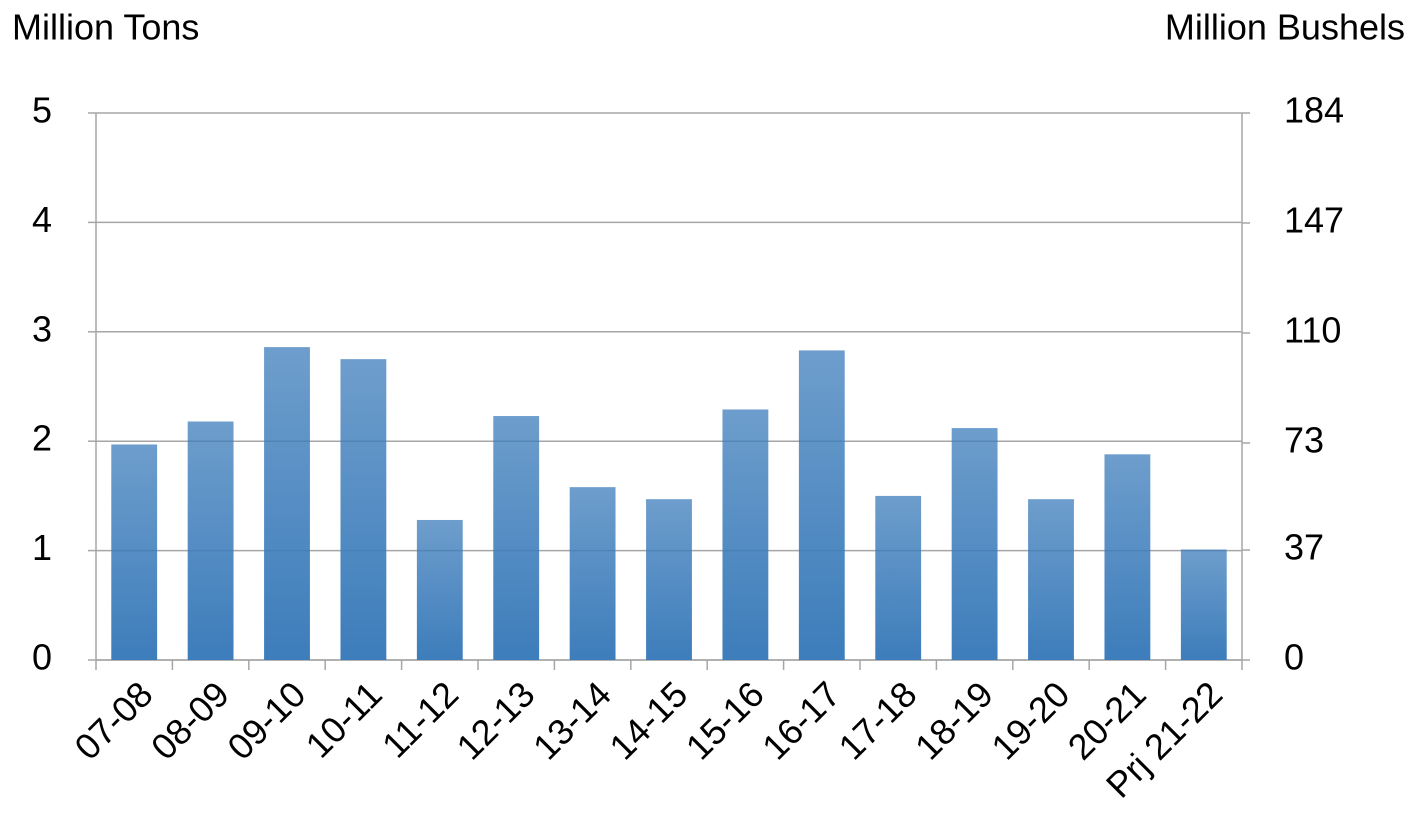  I want to click on x-tick-label: 09-10, so click(266, 720).